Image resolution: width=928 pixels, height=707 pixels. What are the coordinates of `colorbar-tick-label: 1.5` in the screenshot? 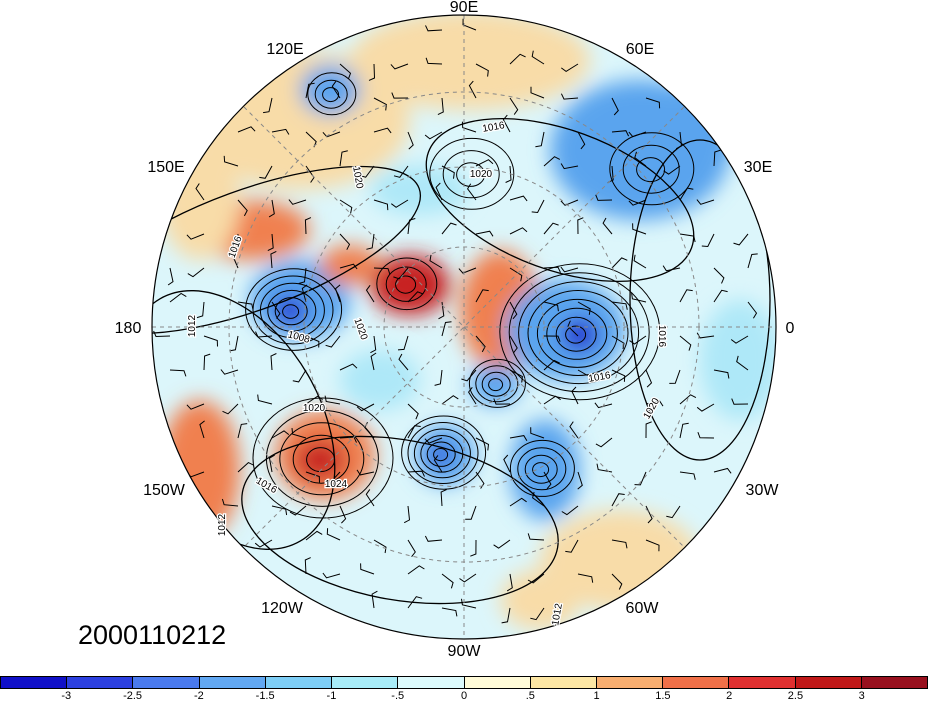 It's located at (663, 696).